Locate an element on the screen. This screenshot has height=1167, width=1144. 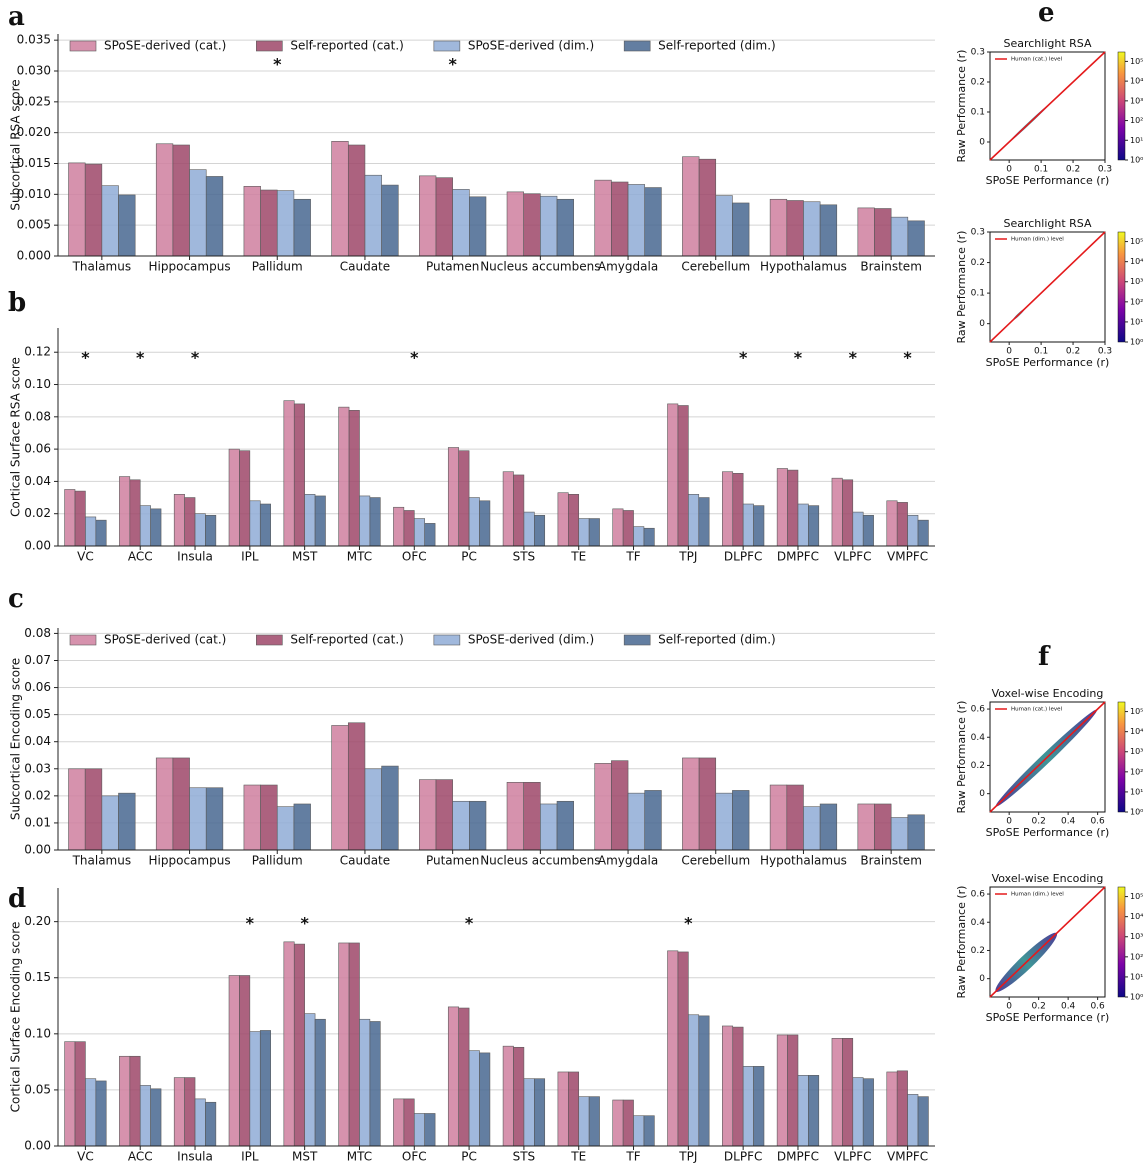
y-tick-label: 0.01 is located at coordinates (37, 822).